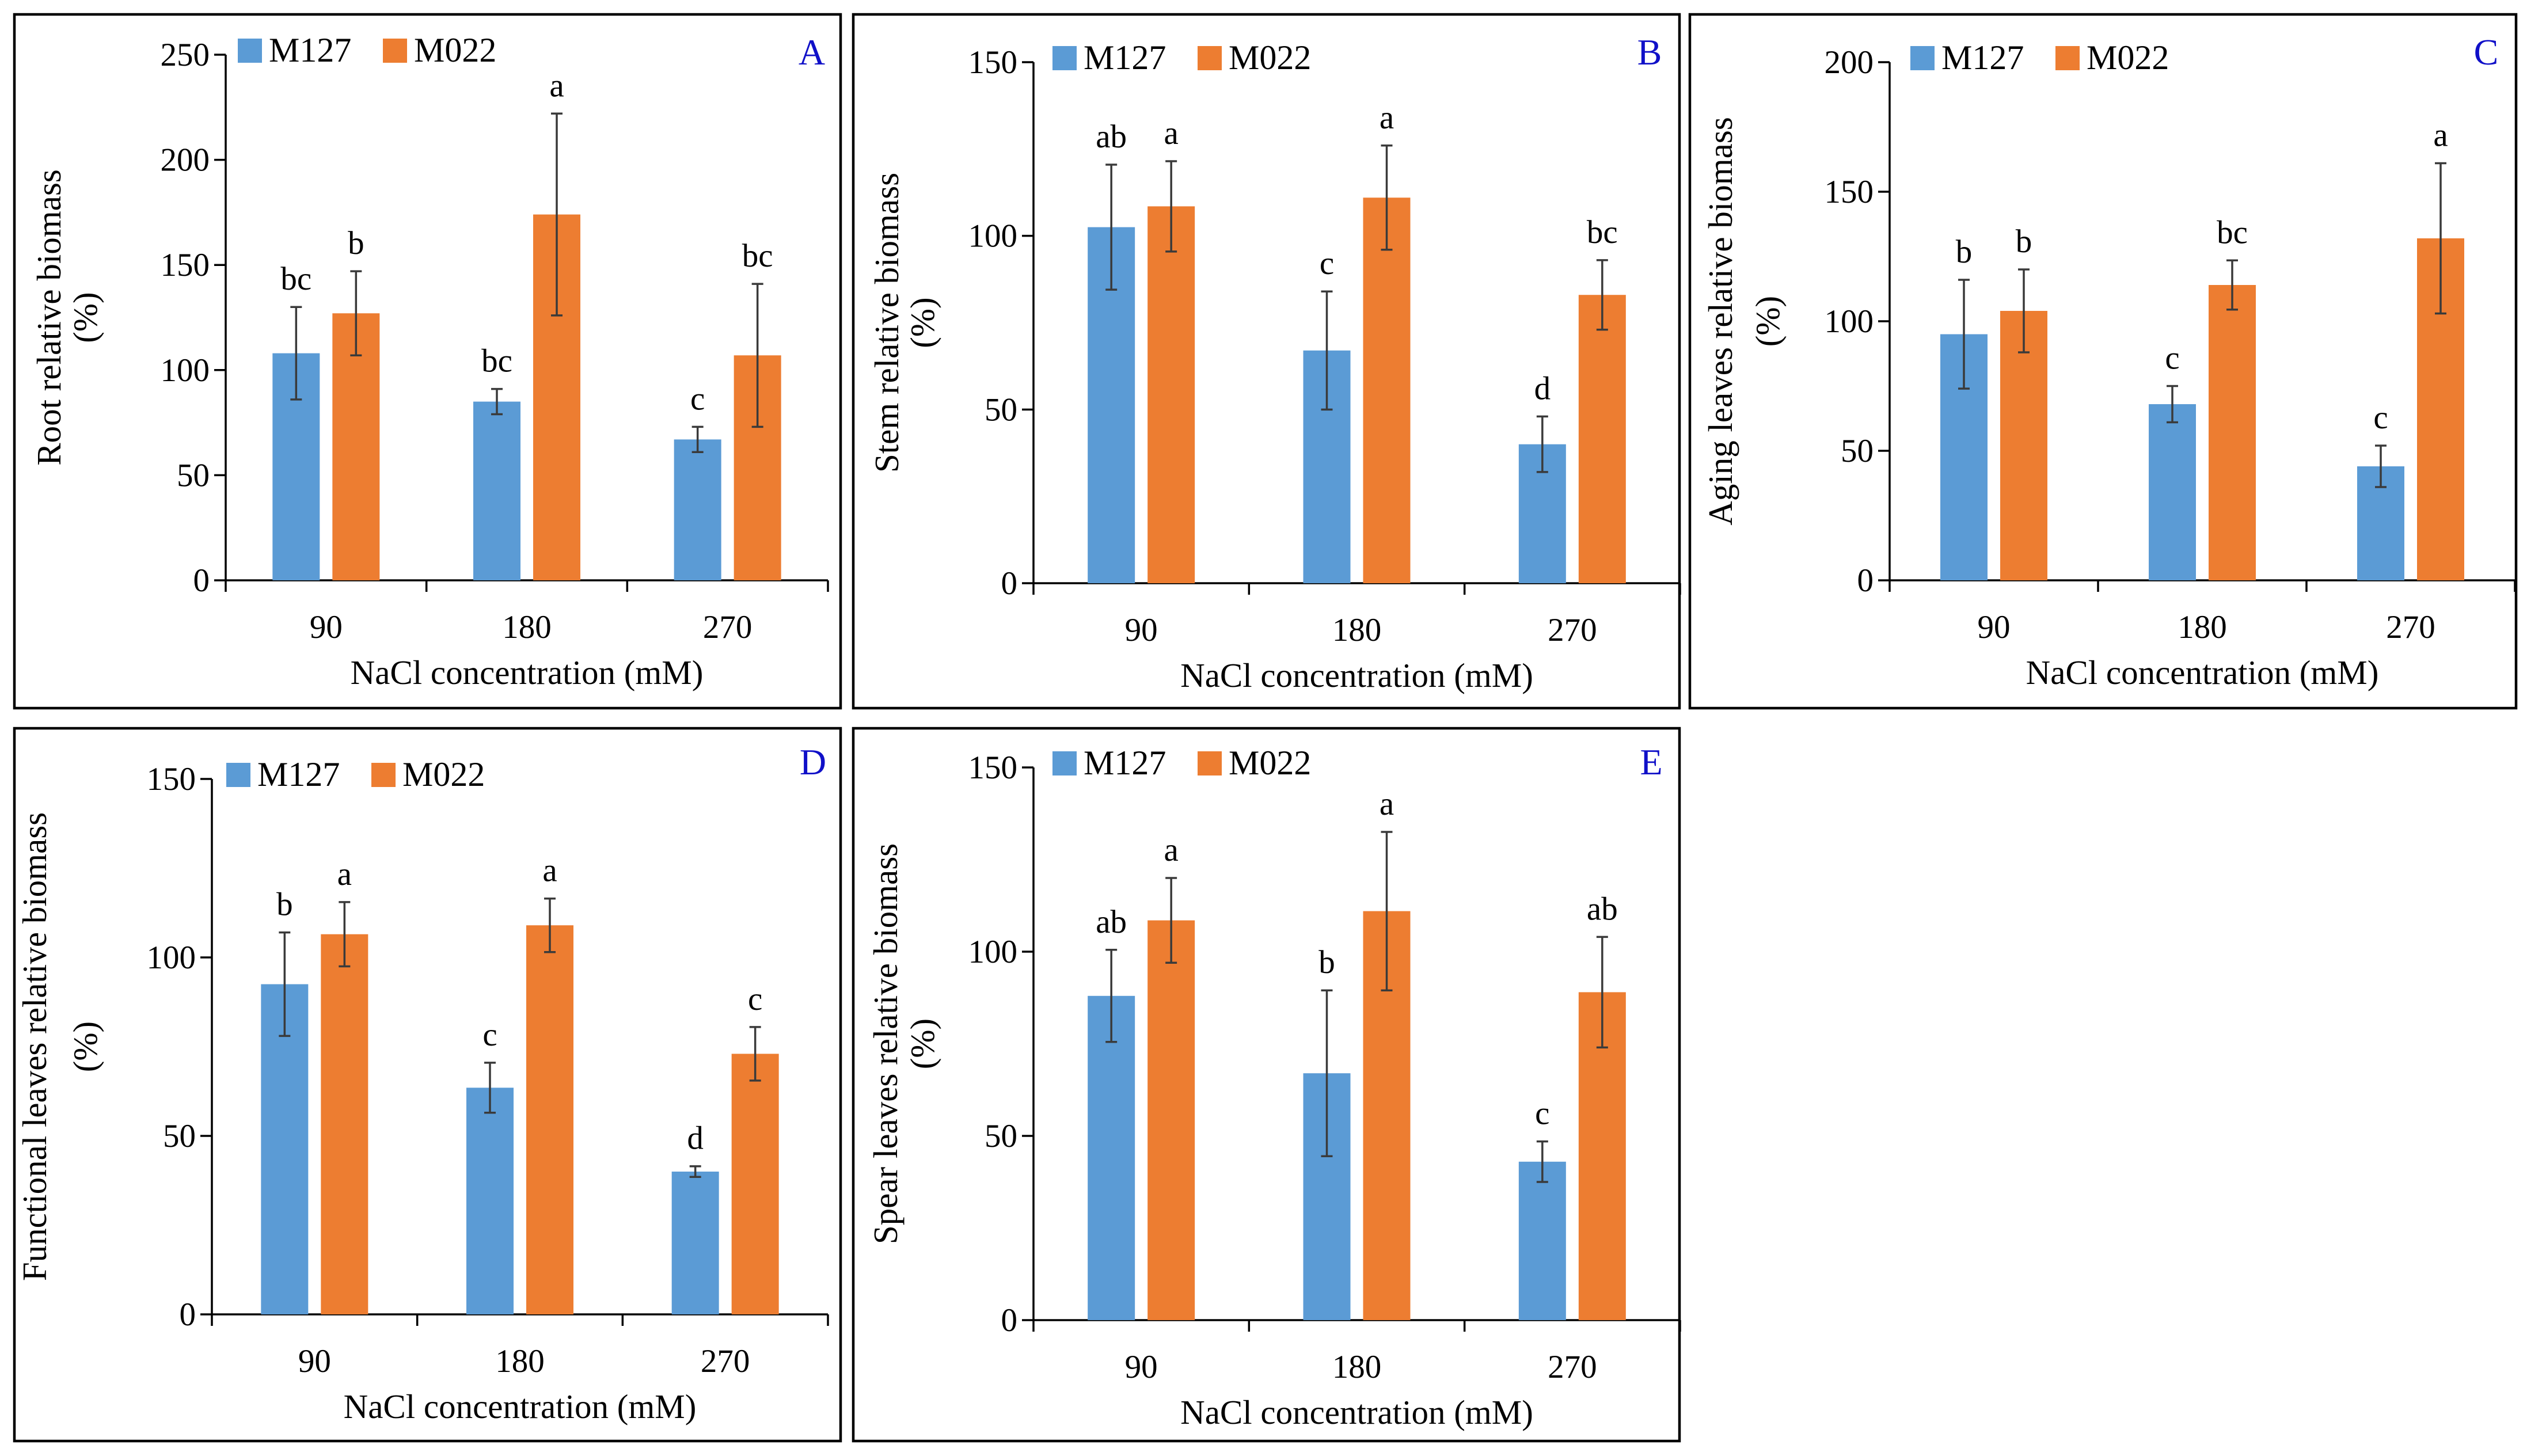  What do you see at coordinates (1651, 762) in the screenshot?
I see `panel-letter: E` at bounding box center [1651, 762].